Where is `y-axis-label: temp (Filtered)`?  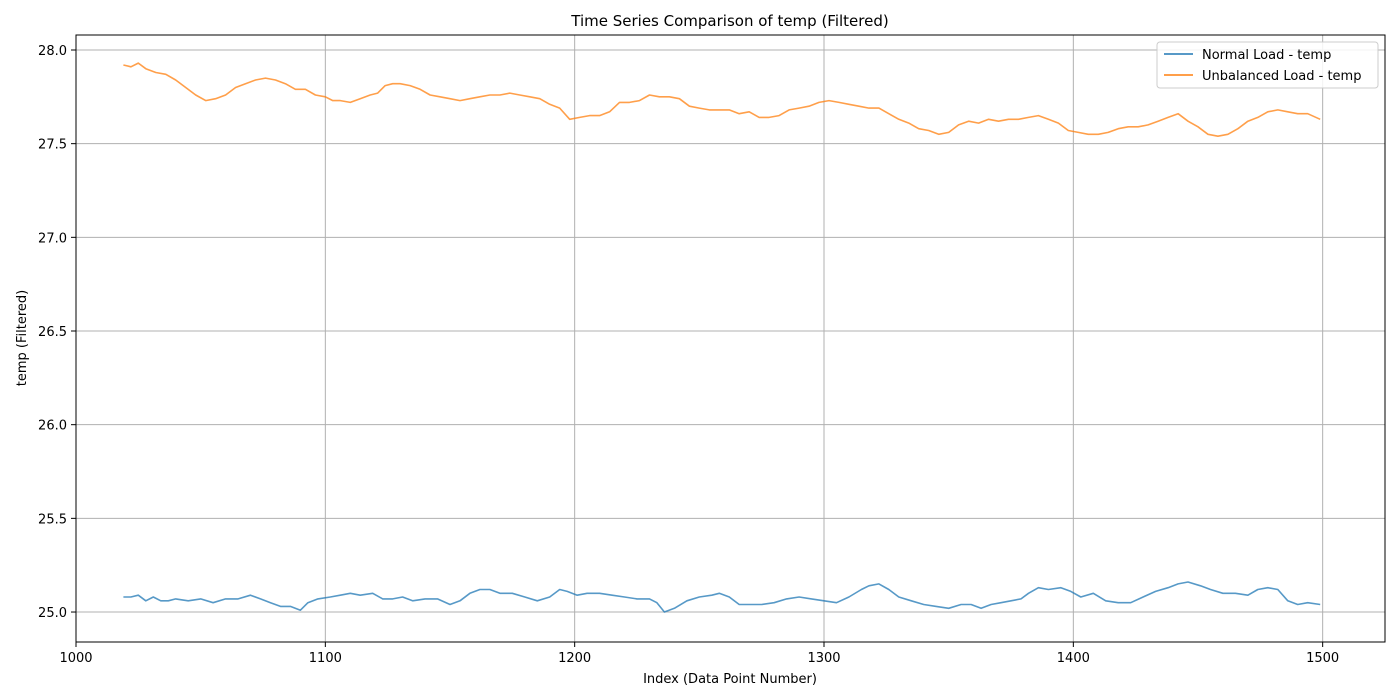 y-axis-label: temp (Filtered) is located at coordinates (22, 338).